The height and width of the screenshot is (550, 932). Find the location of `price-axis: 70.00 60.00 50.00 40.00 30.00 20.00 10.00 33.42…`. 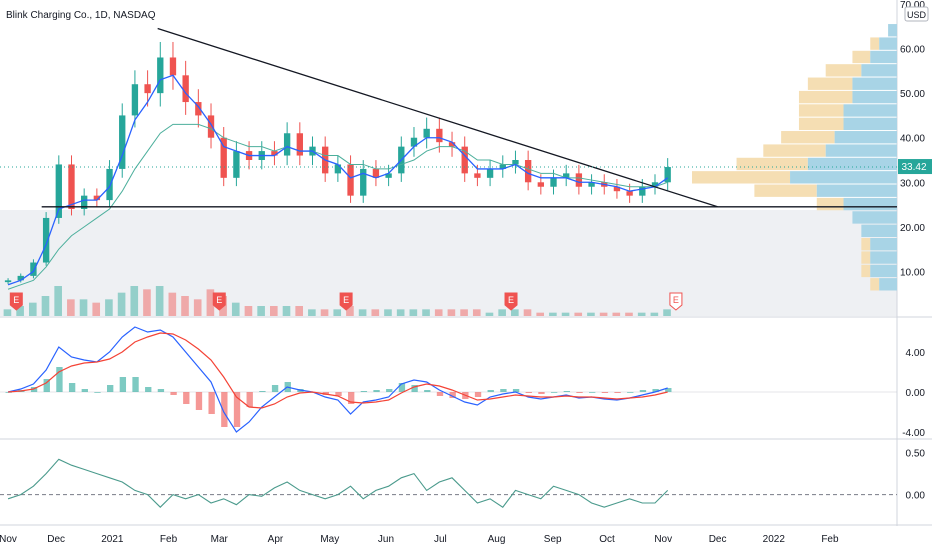

price-axis: 70.00 60.00 50.00 40.00 30.00 20.00 10.00 33.42… is located at coordinates (915, 251).